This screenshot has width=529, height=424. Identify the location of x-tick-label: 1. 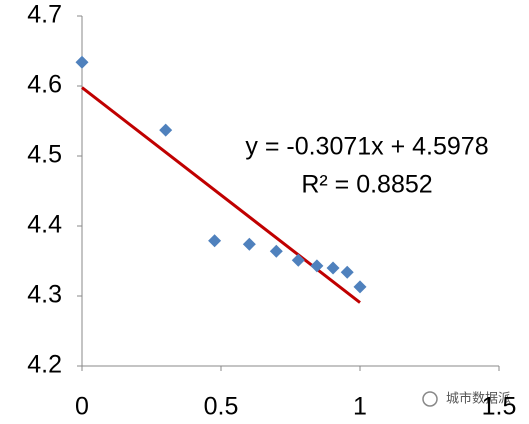
(360, 407).